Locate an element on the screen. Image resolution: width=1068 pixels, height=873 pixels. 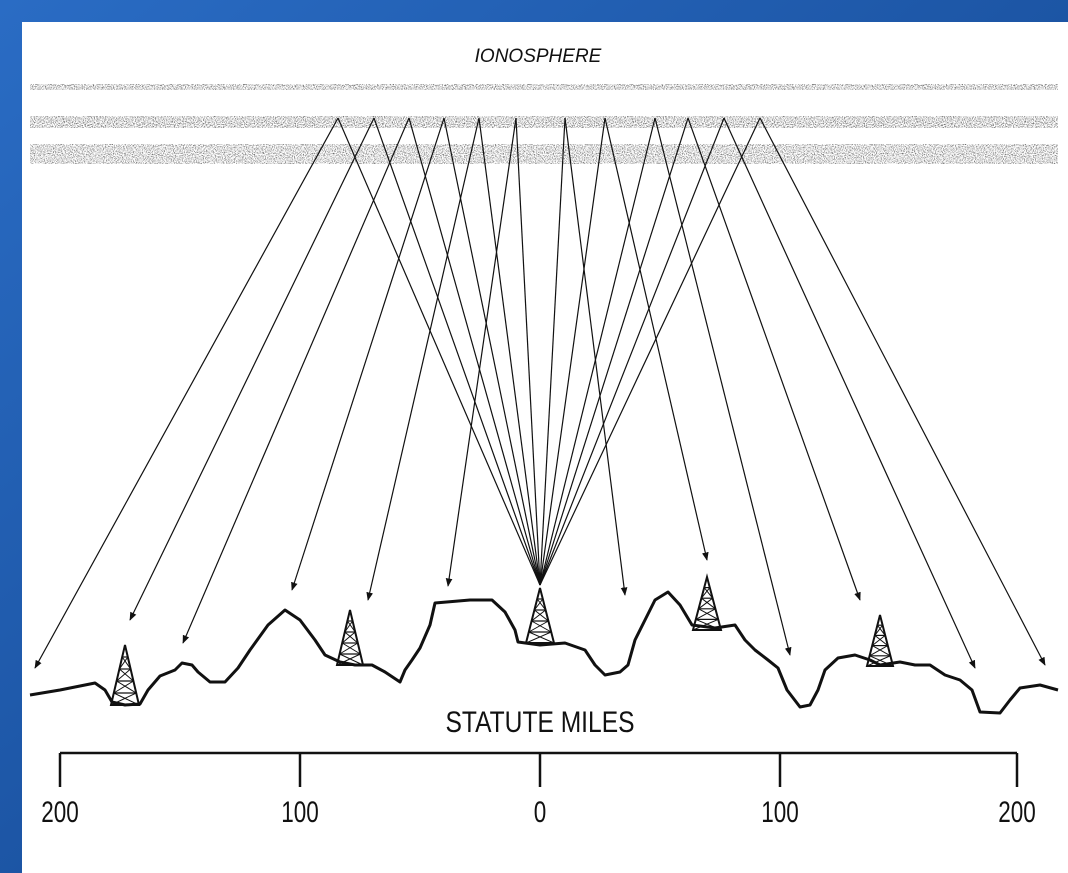
ionosphere-bands is located at coordinates (544, 124).